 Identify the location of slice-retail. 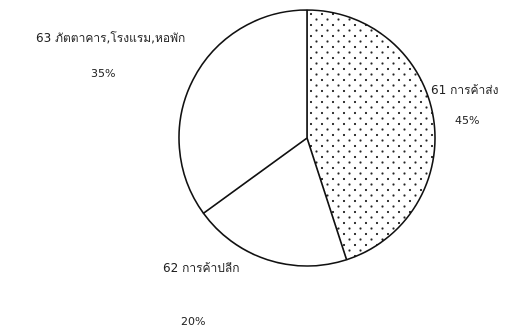
(275, 202).